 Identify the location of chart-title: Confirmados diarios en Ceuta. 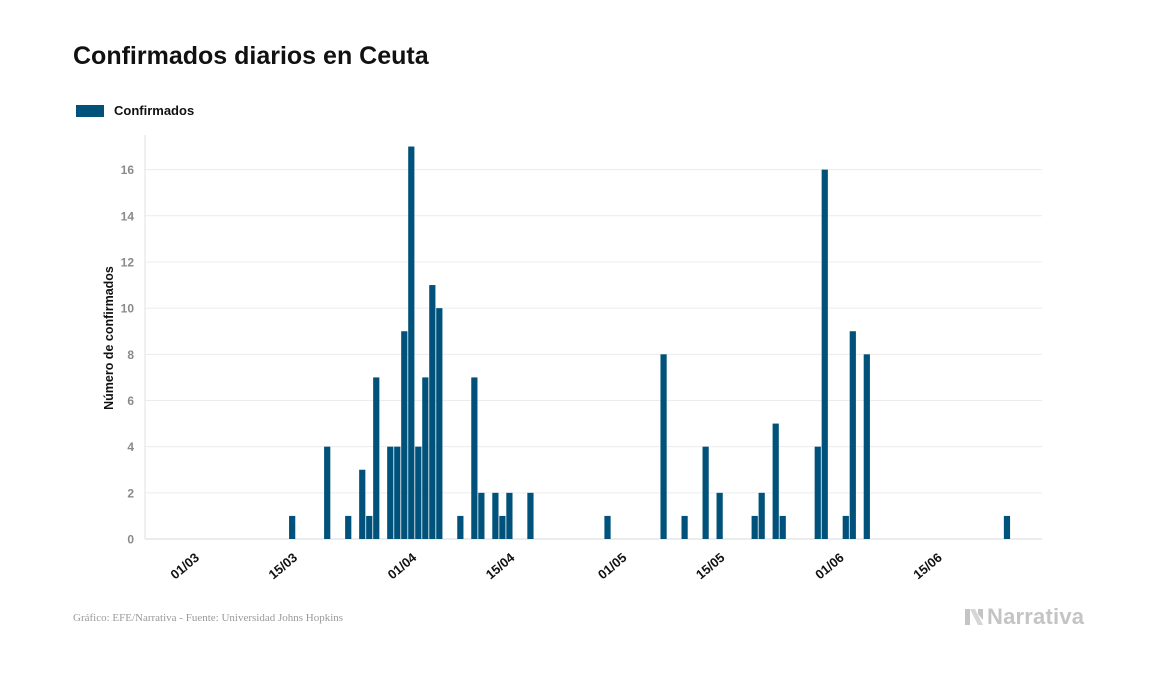
(251, 56).